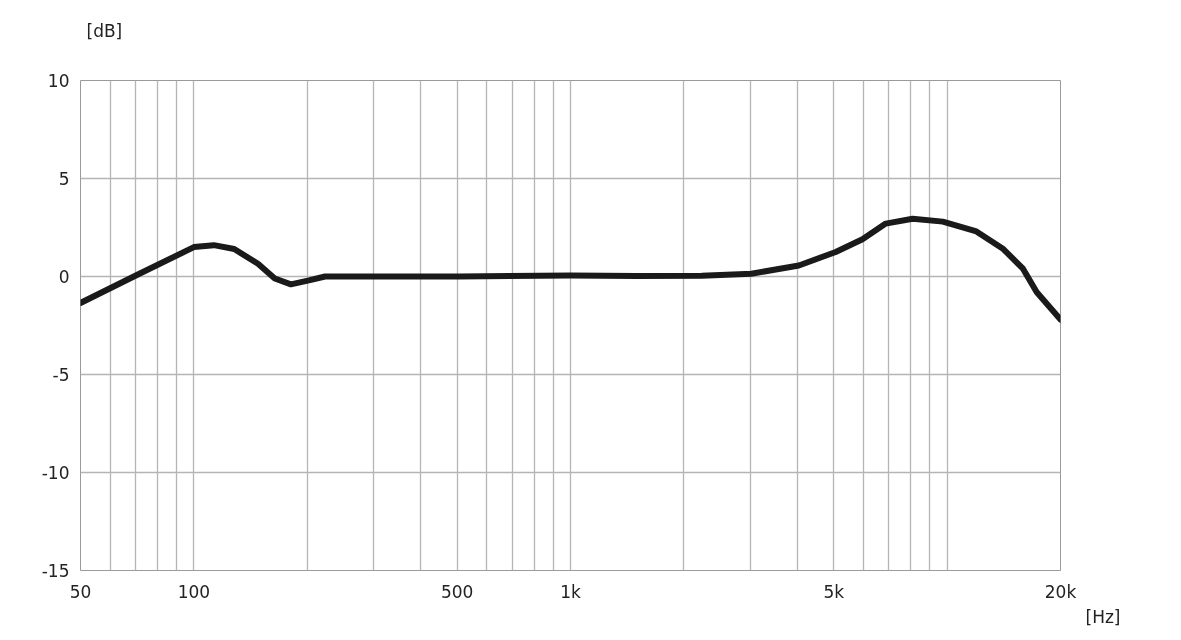  I want to click on y-tick-label: -5, so click(61, 375).